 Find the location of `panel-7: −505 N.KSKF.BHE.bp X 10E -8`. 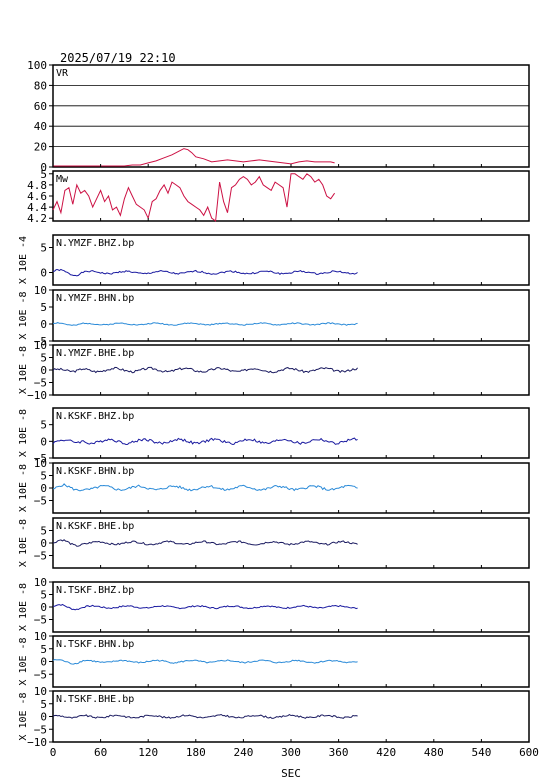

panel-7: −505 N.KSKF.BHE.bp X 10E -8 is located at coordinates (274, 543).